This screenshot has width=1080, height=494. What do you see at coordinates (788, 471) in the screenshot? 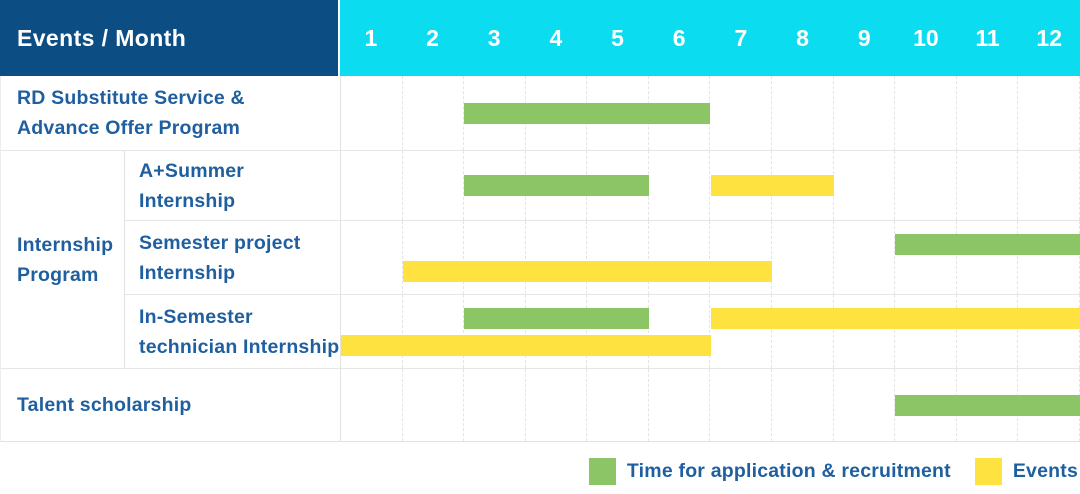
I see `legend-label: Time for application & recruitment` at bounding box center [788, 471].